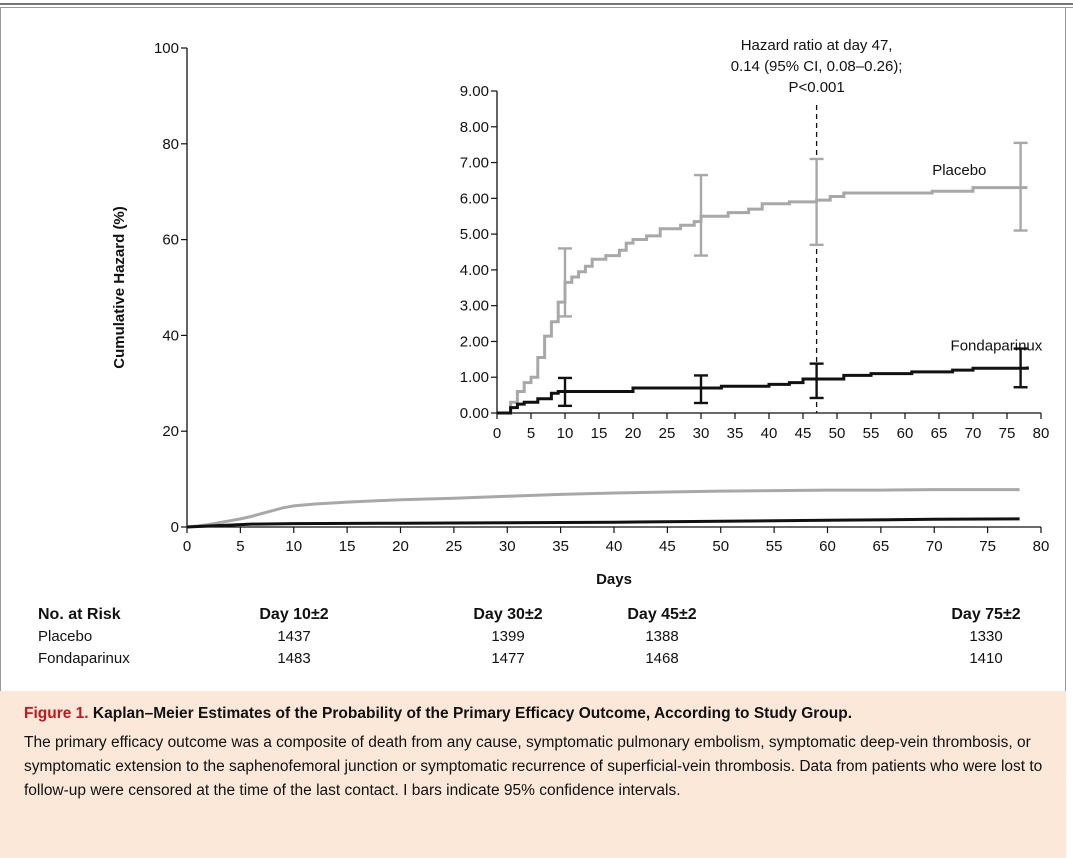 The width and height of the screenshot is (1073, 858). Describe the element at coordinates (531, 433) in the screenshot. I see `inset-x-tick-label: 5` at that location.